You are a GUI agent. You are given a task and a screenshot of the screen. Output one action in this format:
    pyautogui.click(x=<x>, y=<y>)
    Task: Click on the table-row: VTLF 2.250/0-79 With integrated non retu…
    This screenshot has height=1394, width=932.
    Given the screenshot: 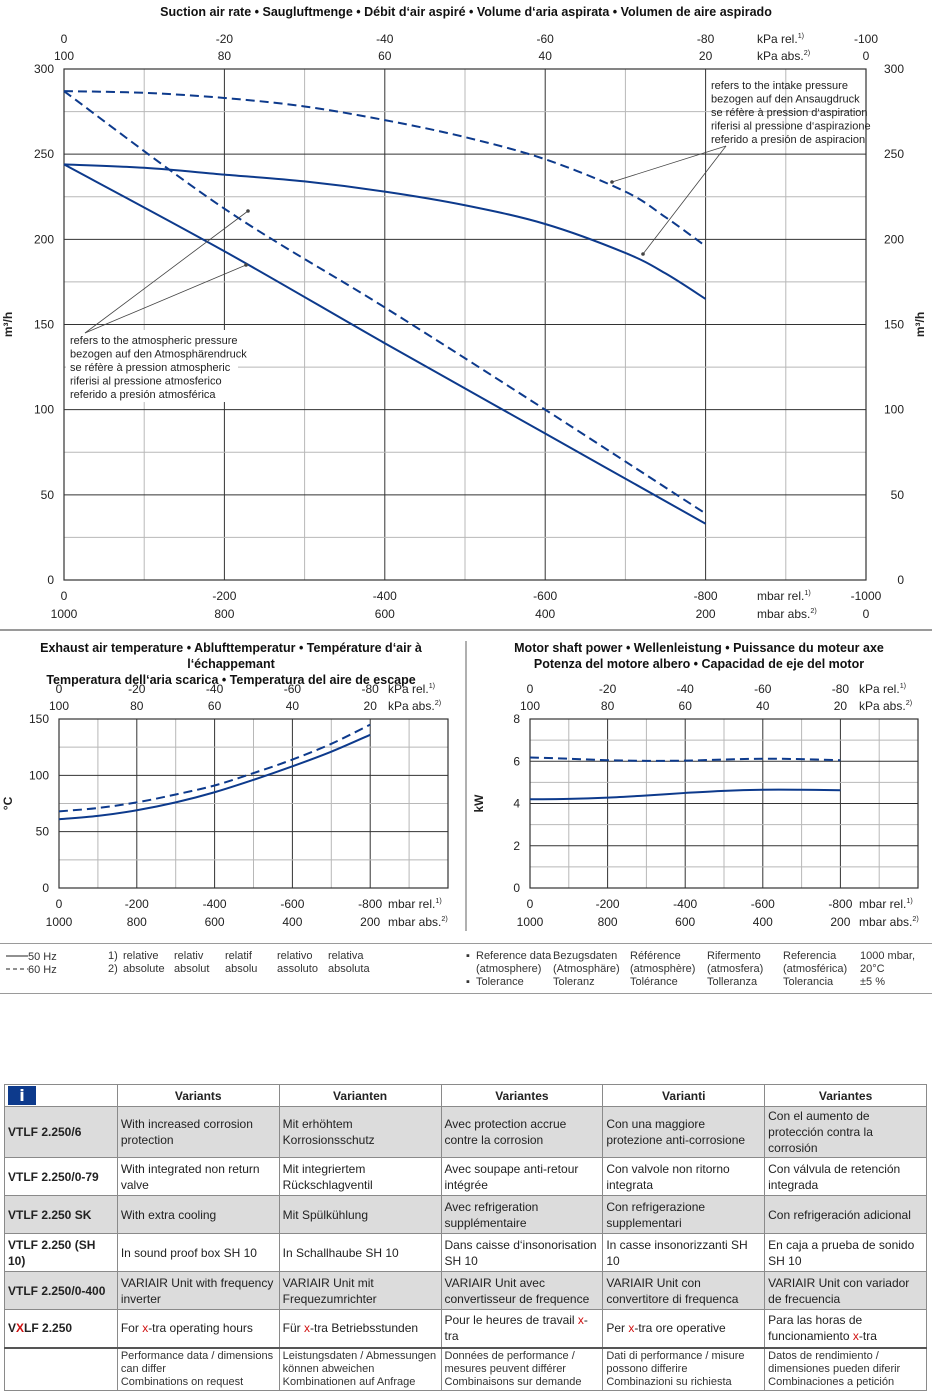 What is the action you would take?
    pyautogui.click(x=465, y=1176)
    